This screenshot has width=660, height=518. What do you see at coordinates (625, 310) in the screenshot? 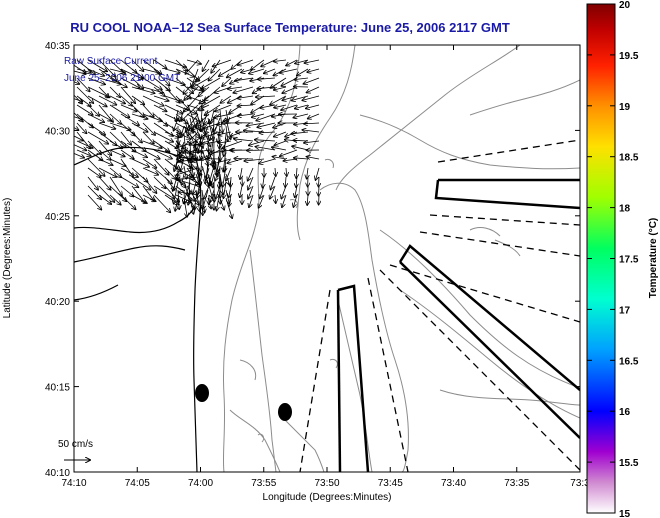
I see `colorbar-tick-label: 17` at bounding box center [625, 310].